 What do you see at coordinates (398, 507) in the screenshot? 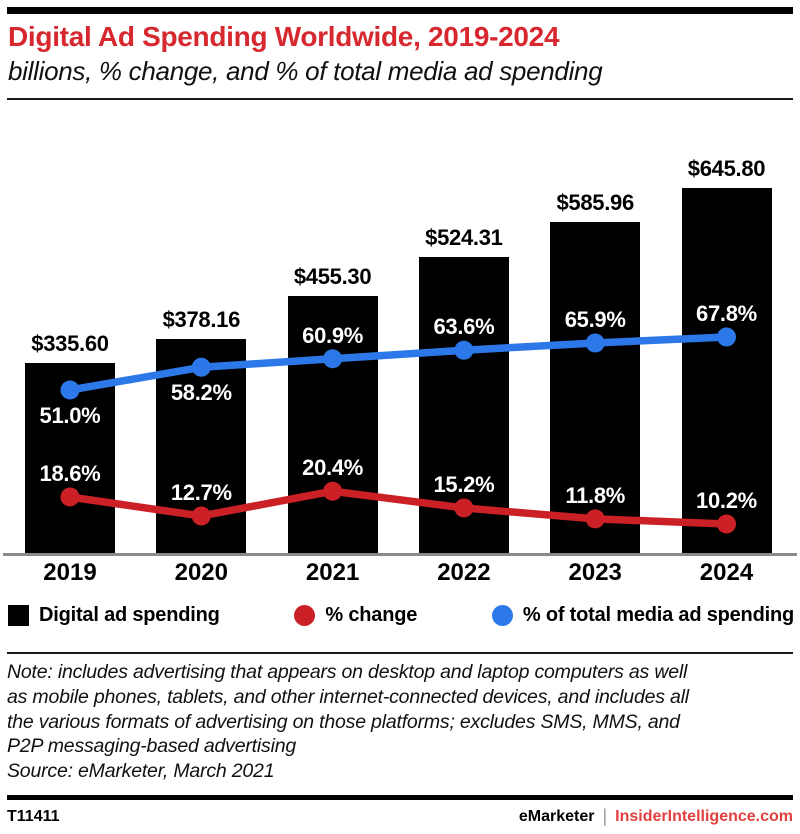
I see `line-pct-change` at bounding box center [398, 507].